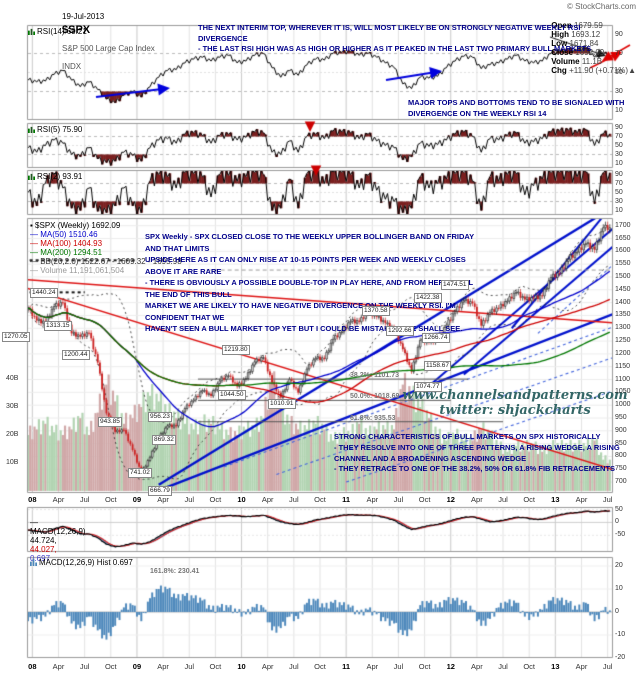 The width and height of the screenshot is (640, 679). What do you see at coordinates (83, 16) in the screenshot?
I see `chart-date: 19-Jul-2013` at bounding box center [83, 16].